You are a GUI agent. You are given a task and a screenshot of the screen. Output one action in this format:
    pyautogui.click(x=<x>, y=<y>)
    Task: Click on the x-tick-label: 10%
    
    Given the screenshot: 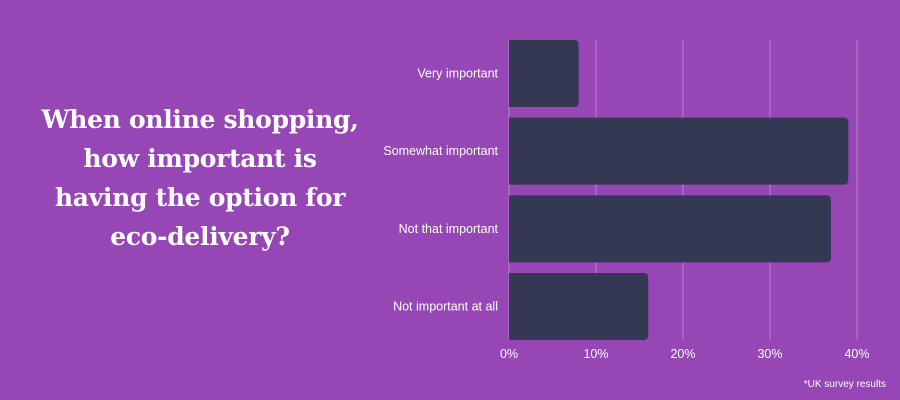 What is the action you would take?
    pyautogui.click(x=595, y=354)
    